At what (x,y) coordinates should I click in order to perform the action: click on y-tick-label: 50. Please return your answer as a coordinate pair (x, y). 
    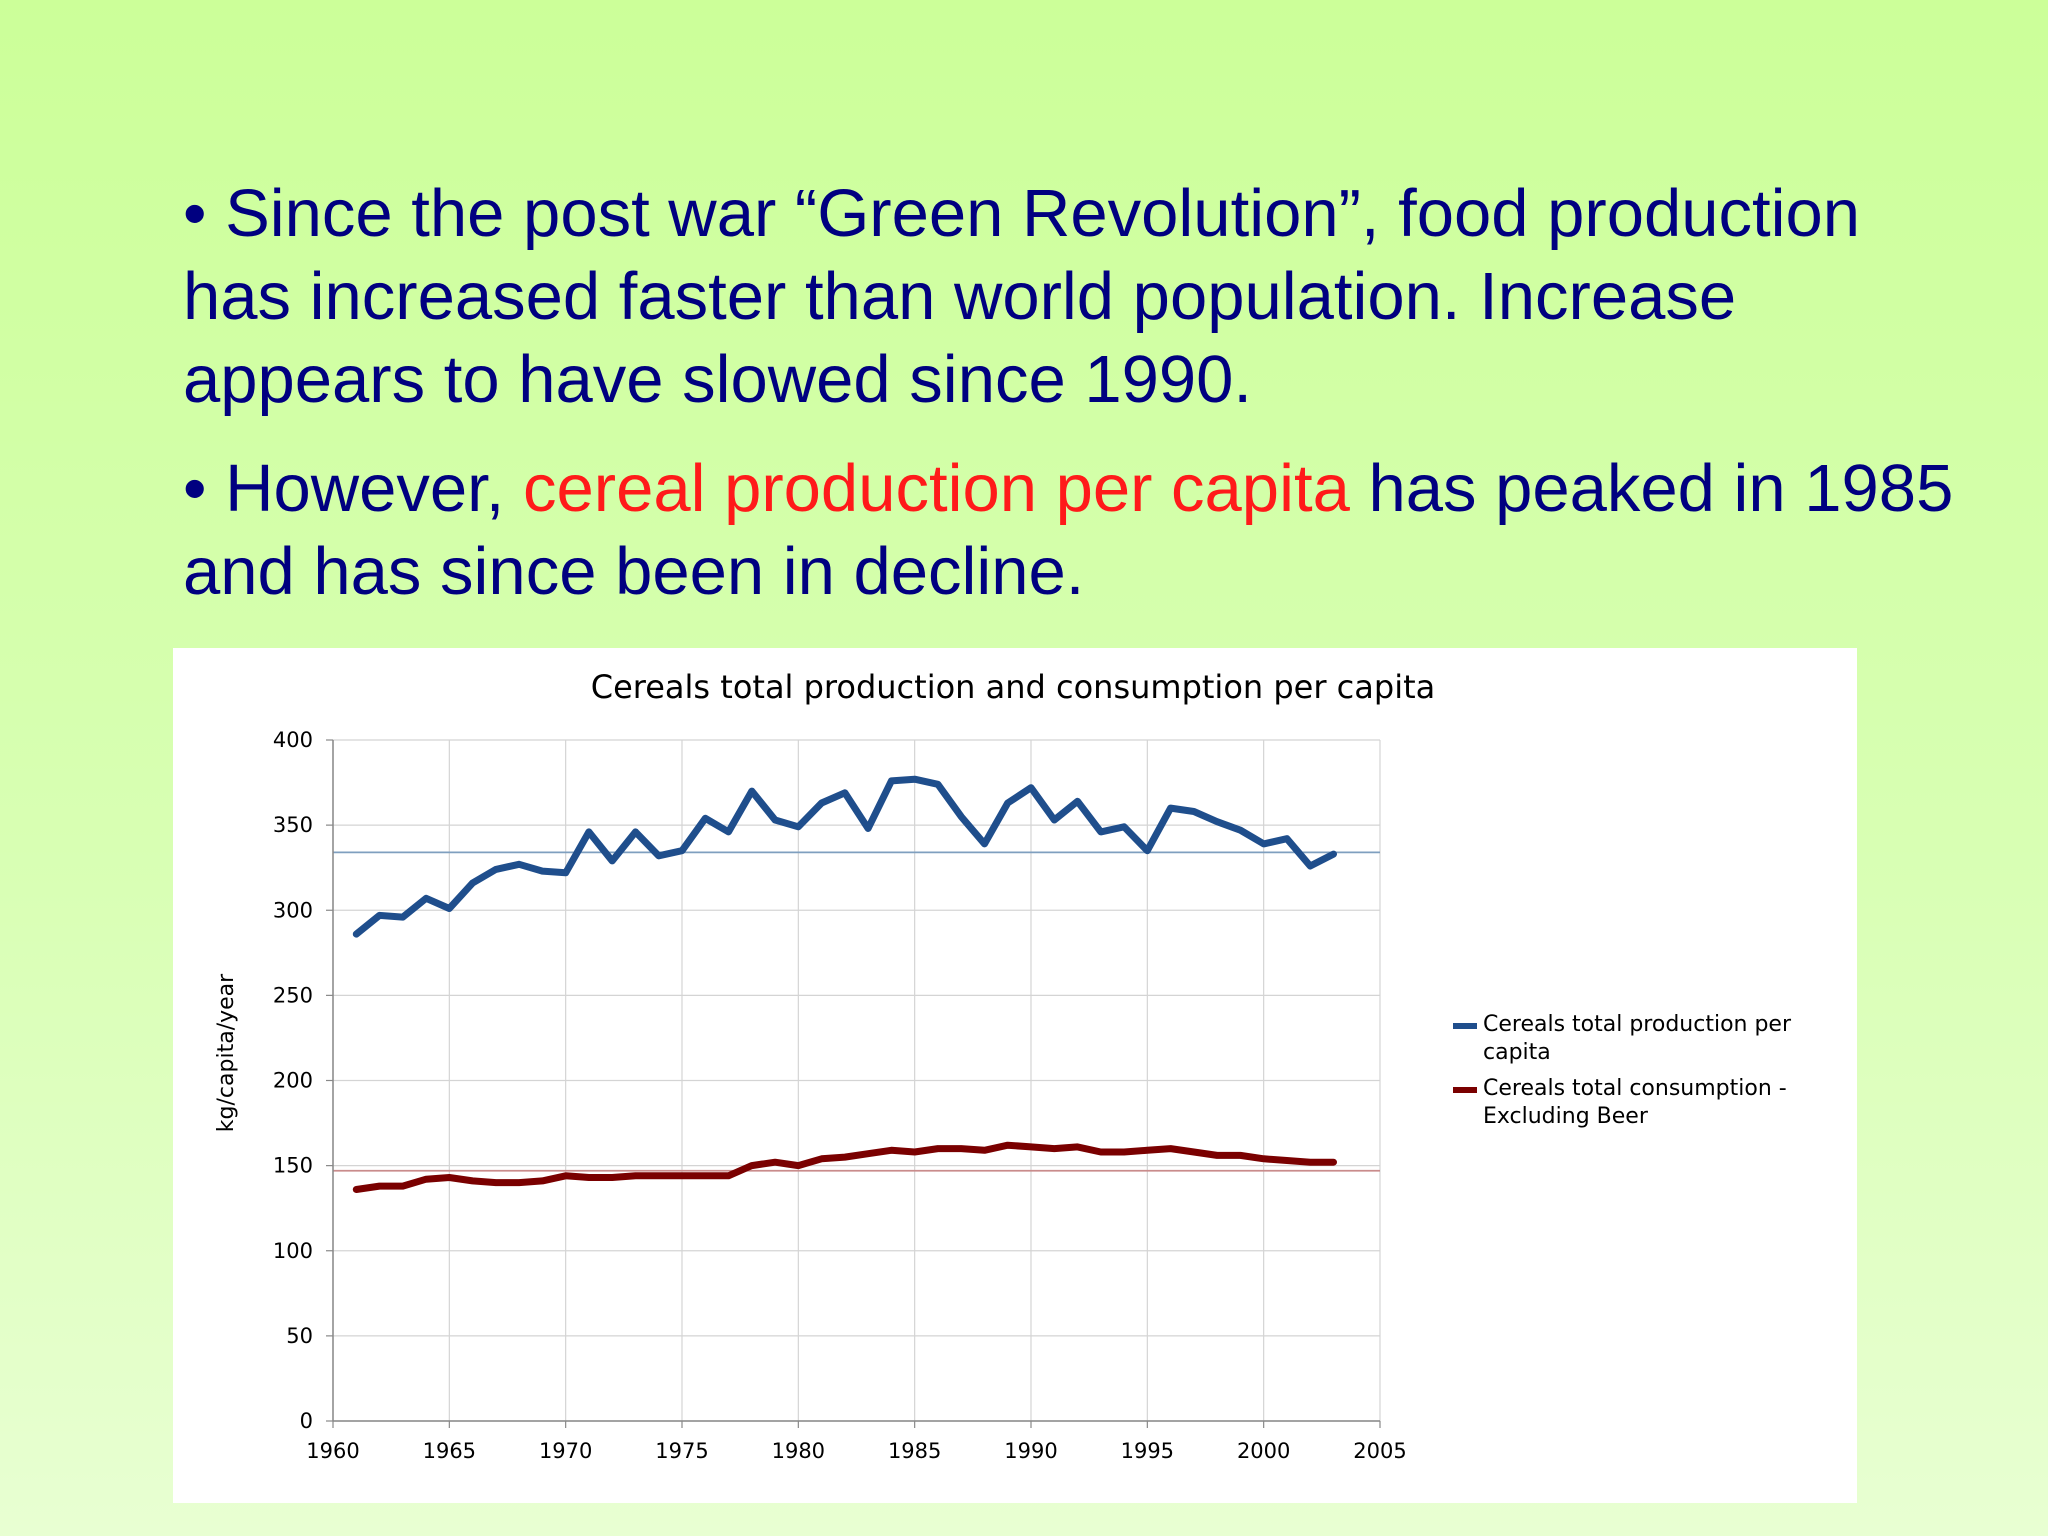
    Looking at the image, I should click on (299, 1336).